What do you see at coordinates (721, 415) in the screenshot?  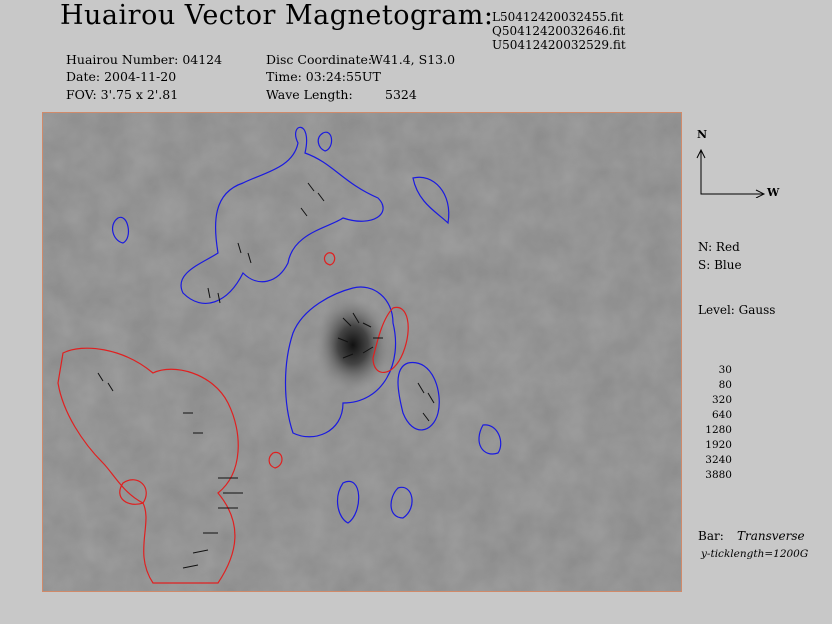 I see `level-value: 640` at bounding box center [721, 415].